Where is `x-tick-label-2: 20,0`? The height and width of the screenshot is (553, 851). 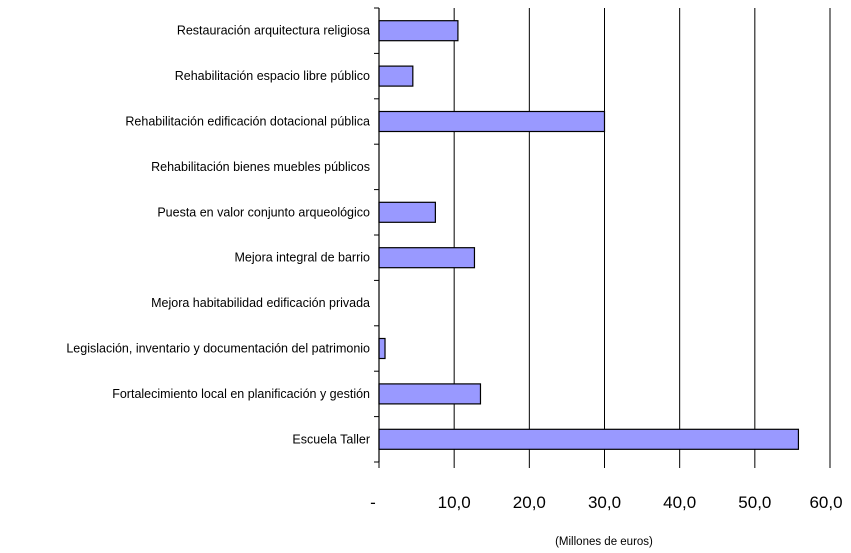
x-tick-label-2: 20,0 is located at coordinates (529, 502).